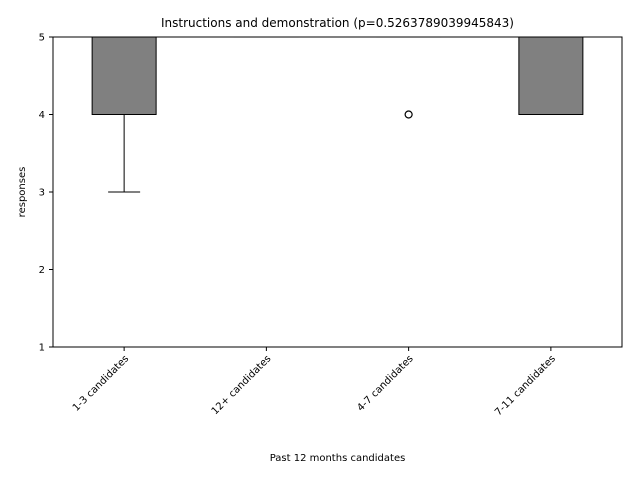 This screenshot has width=640, height=480. What do you see at coordinates (338, 458) in the screenshot?
I see `x-axis-label: Past 12 months candidates` at bounding box center [338, 458].